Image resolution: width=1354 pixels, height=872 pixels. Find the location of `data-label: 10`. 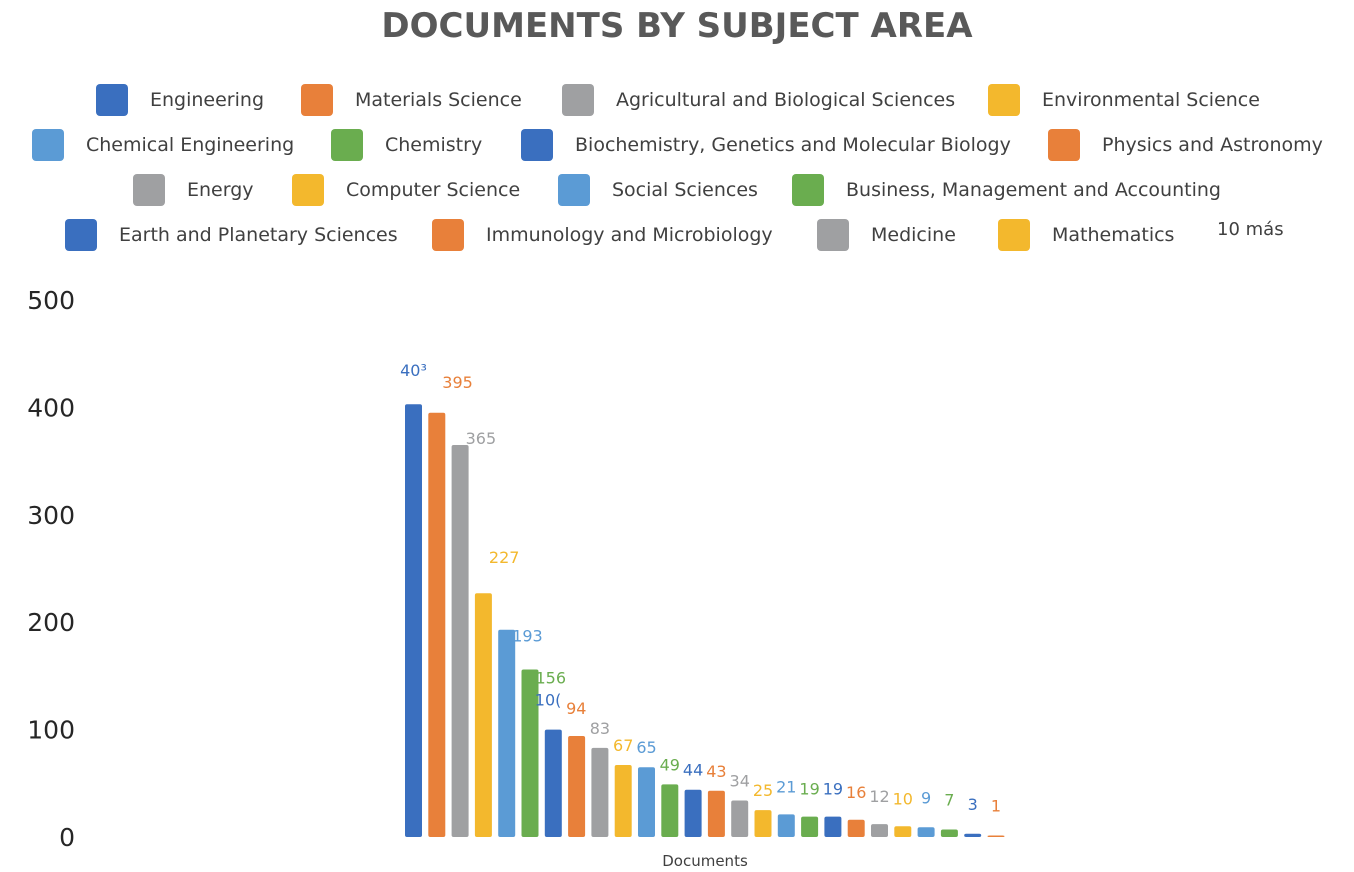

data-label: 10 is located at coordinates (903, 798).